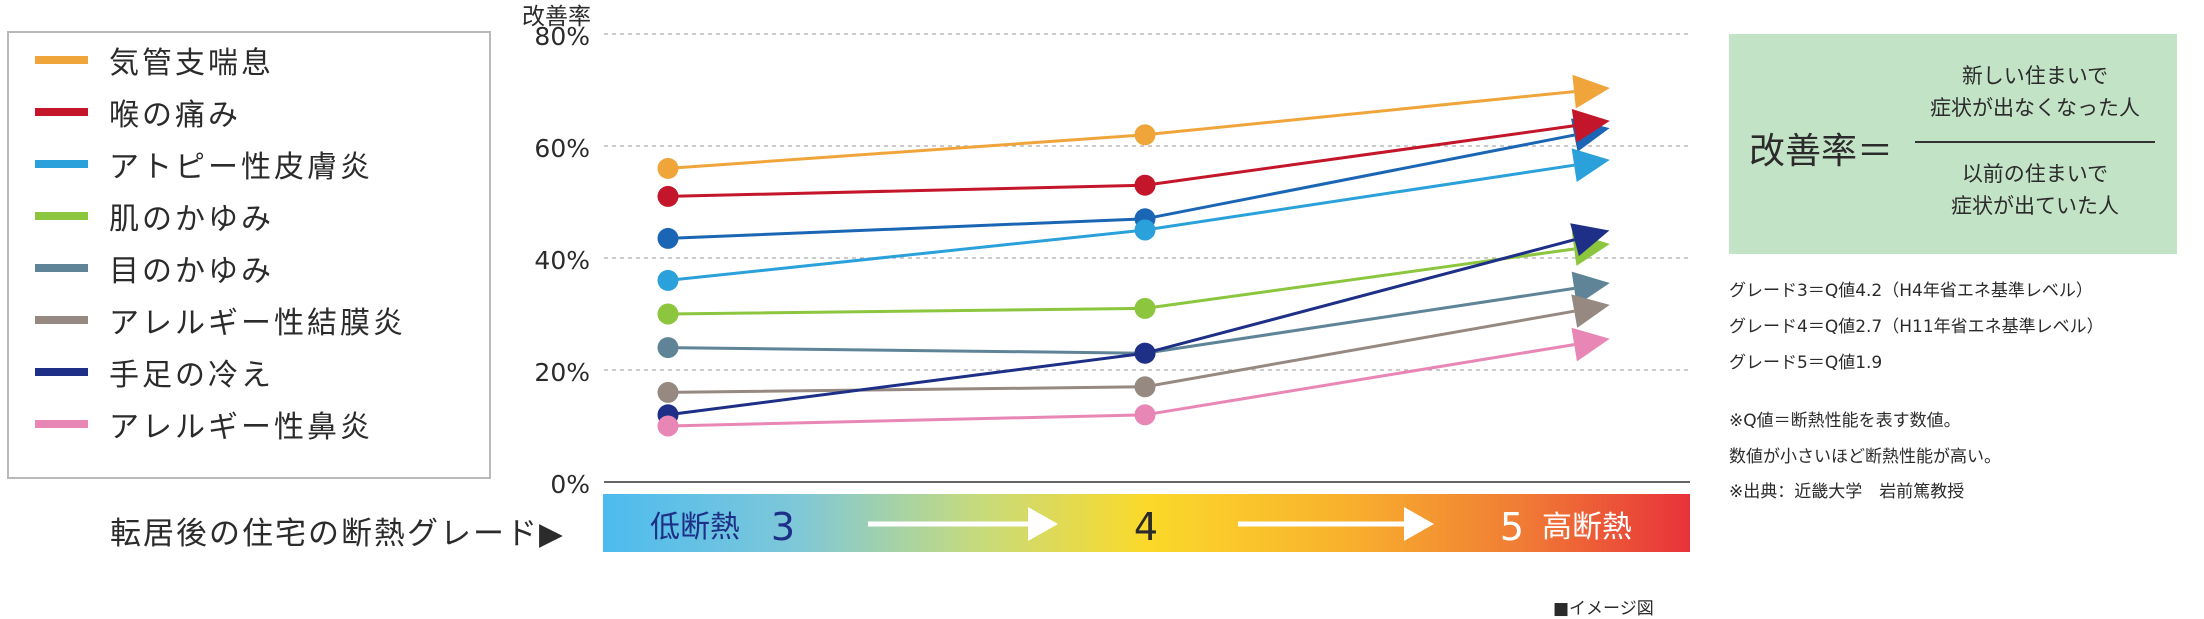 The height and width of the screenshot is (619, 2204). I want to click on legend-item: 喉の痛み, so click(138, 115).